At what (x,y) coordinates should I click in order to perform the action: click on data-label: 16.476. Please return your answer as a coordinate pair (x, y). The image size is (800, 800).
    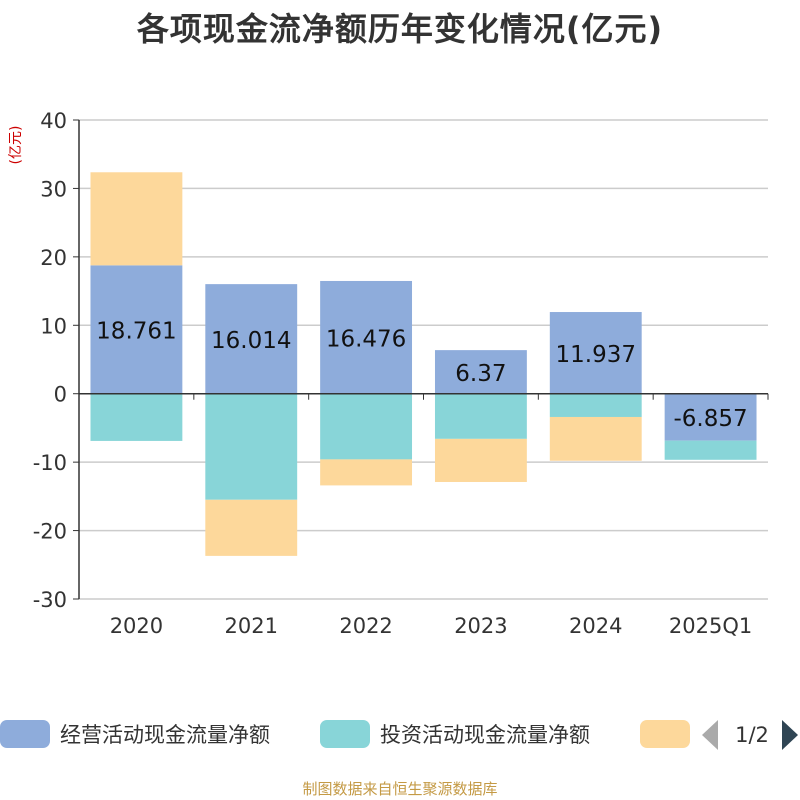
    Looking at the image, I should click on (366, 339).